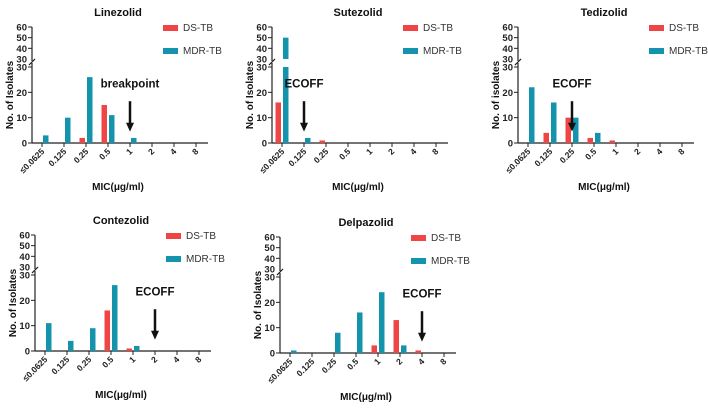 The image size is (708, 415). Describe the element at coordinates (118, 13) in the screenshot. I see `chart-title: Linezolid` at that location.